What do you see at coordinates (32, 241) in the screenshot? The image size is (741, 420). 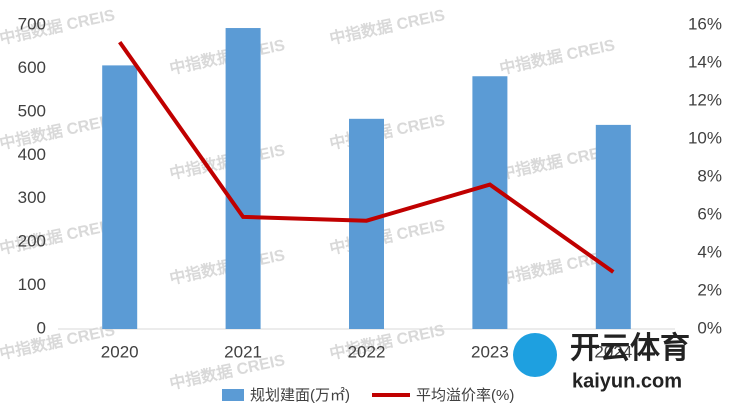 I see `y-tick-label: 200` at bounding box center [32, 241].